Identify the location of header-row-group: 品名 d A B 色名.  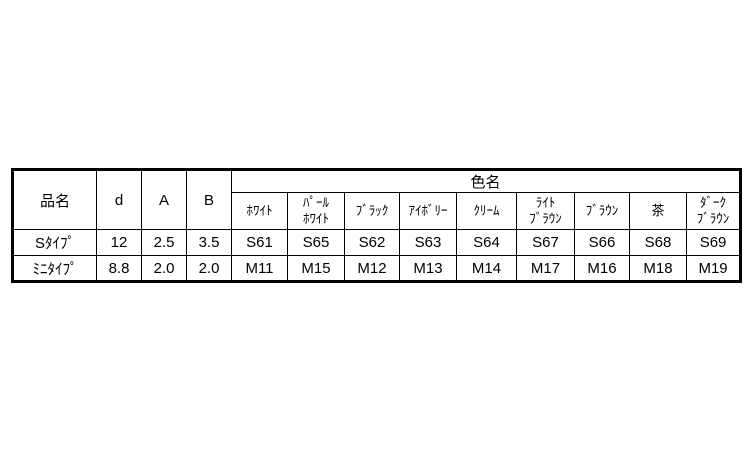
(377, 199).